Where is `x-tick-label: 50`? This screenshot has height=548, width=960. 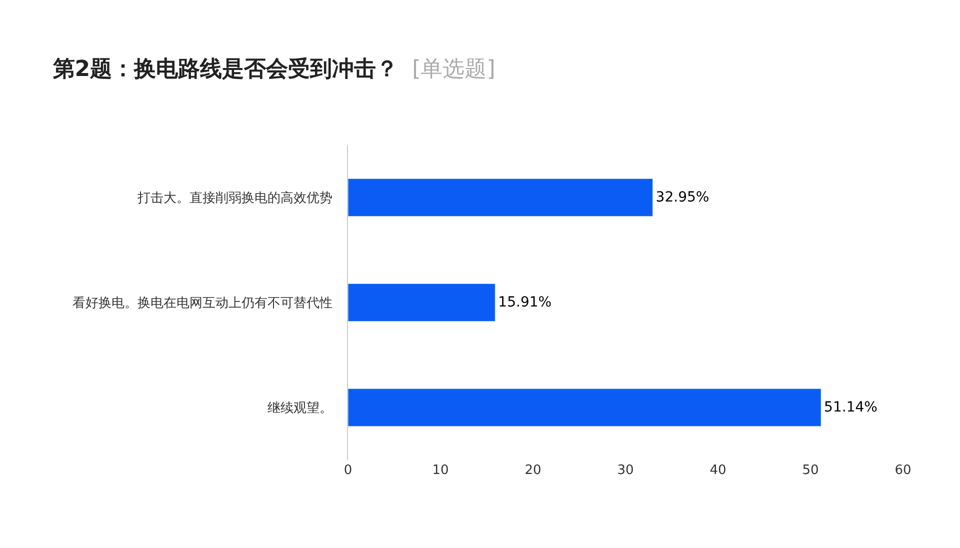
x-tick-label: 50 is located at coordinates (810, 470).